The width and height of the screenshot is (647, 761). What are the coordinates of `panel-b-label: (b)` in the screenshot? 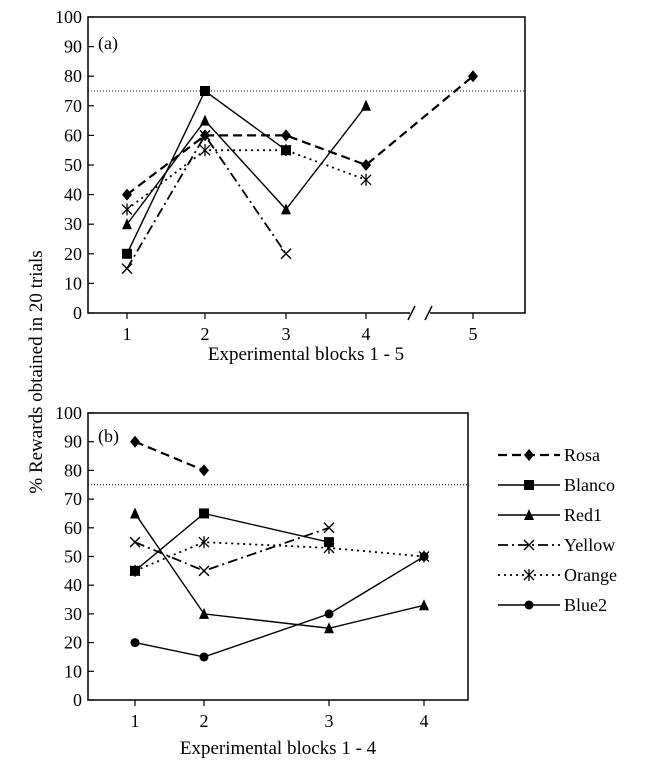 It's located at (108, 436).